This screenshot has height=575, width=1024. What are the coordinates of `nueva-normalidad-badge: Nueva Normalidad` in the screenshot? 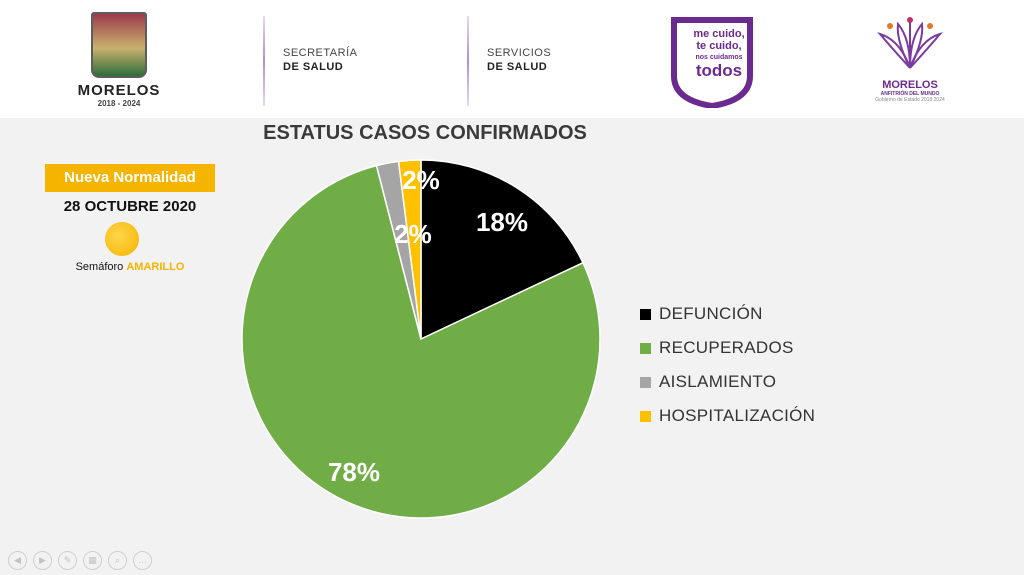 It's located at (130, 178).